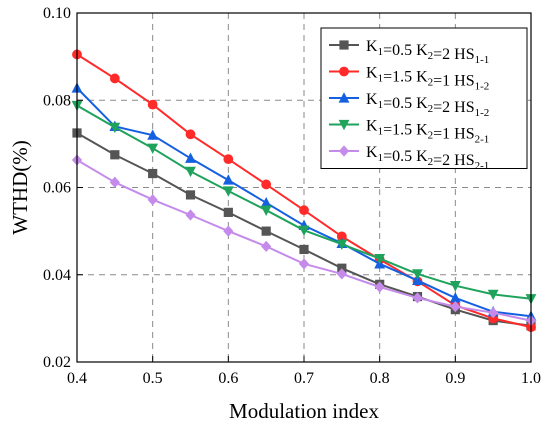  I want to click on legend-item: K1=1.5 K2=1 HS1-2, so click(409, 79).